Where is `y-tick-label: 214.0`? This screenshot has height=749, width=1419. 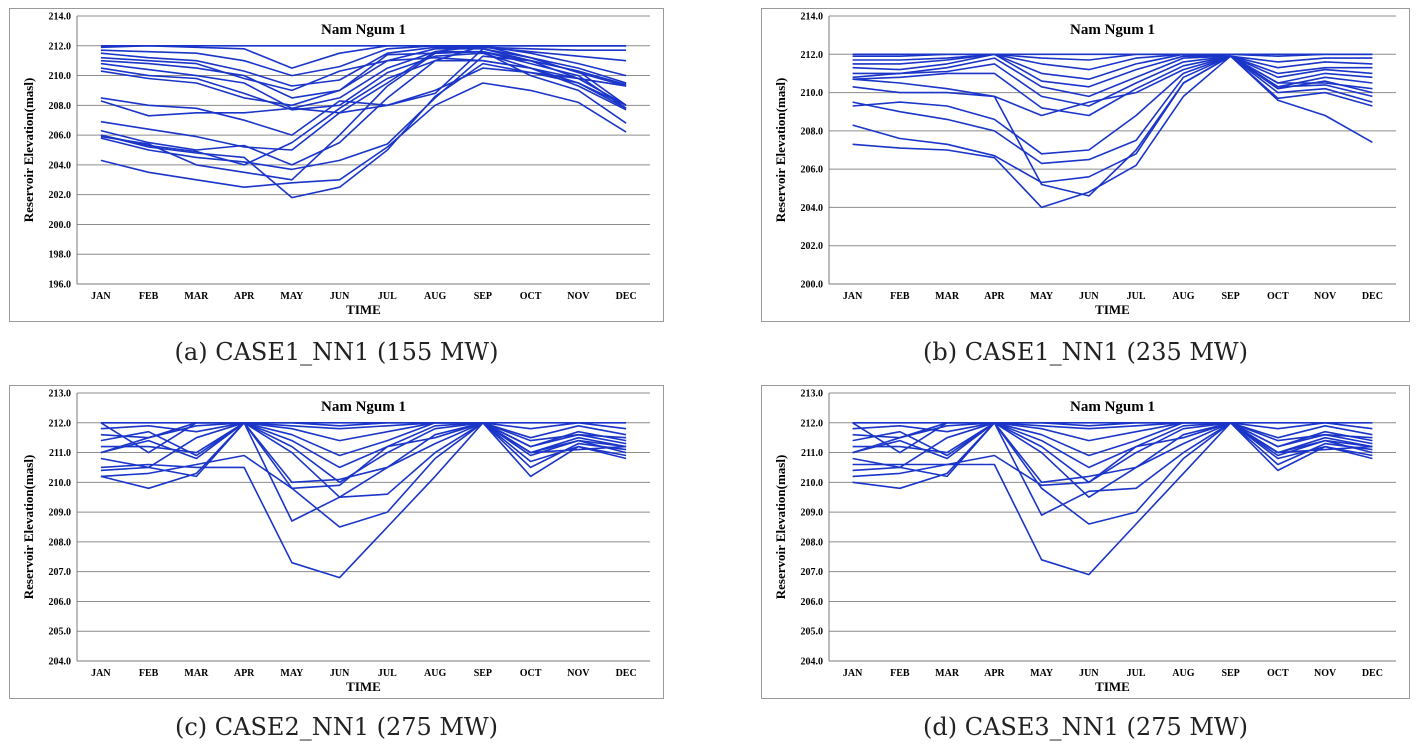 y-tick-label: 214.0 is located at coordinates (60, 17).